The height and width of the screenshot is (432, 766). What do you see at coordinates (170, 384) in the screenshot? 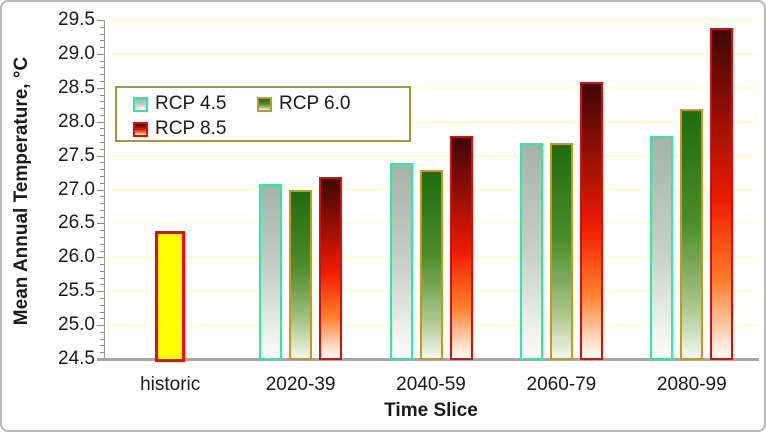
I see `x-tick-label: historic` at bounding box center [170, 384].